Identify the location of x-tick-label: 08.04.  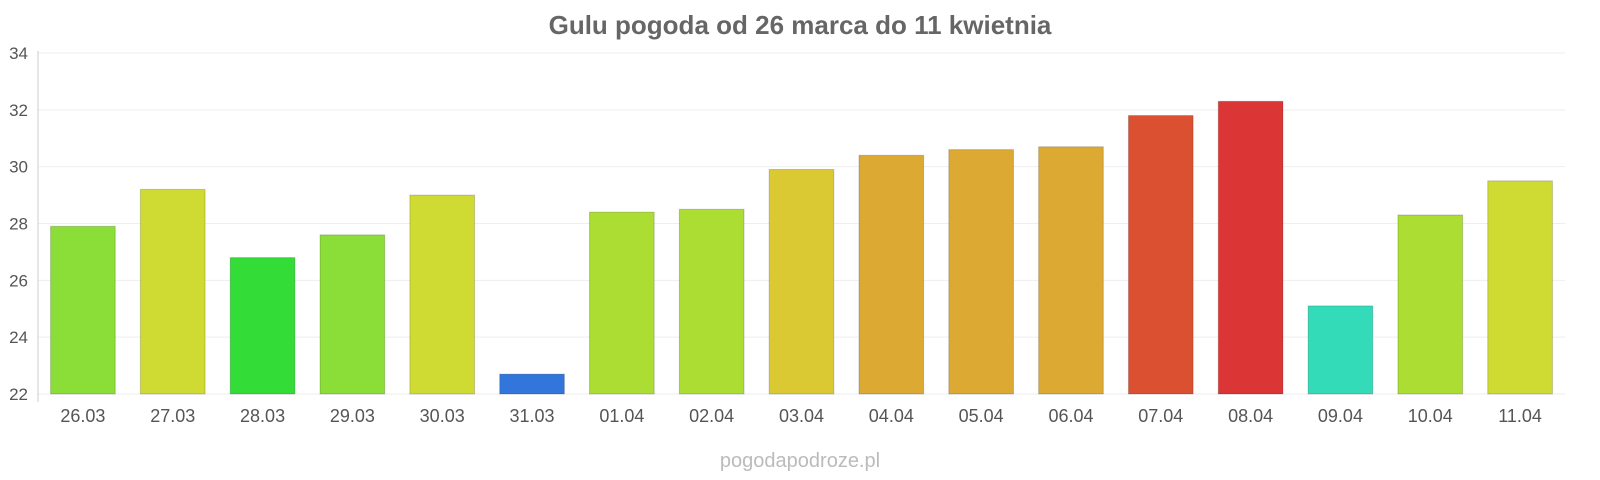
(1250, 416).